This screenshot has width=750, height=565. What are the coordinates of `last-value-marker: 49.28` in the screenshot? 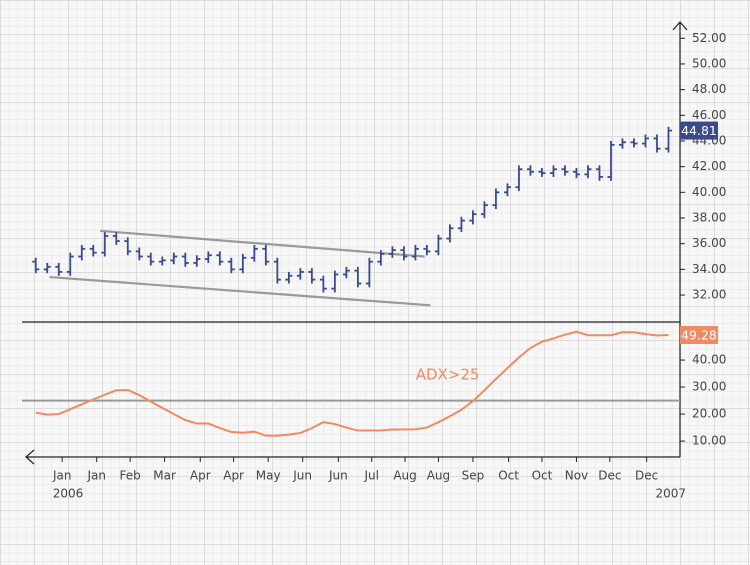 It's located at (699, 335).